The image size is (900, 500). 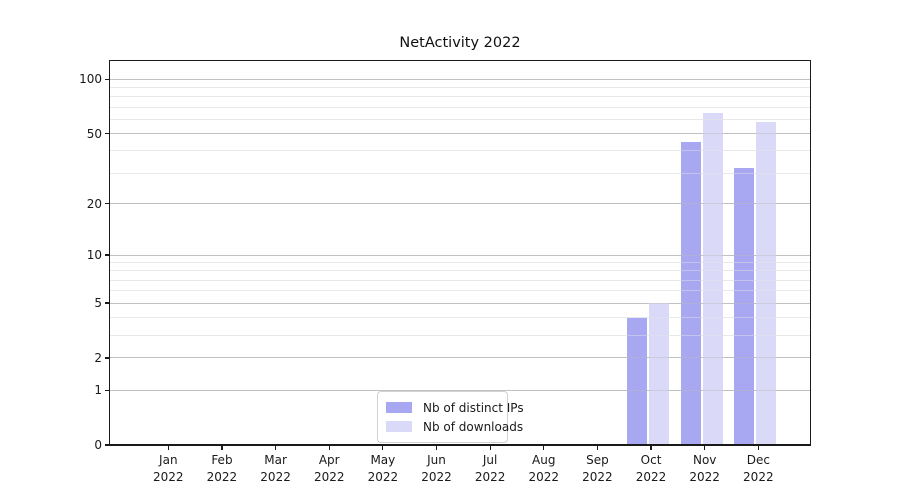 I want to click on x-tick-month: Jun, so click(x=436, y=460).